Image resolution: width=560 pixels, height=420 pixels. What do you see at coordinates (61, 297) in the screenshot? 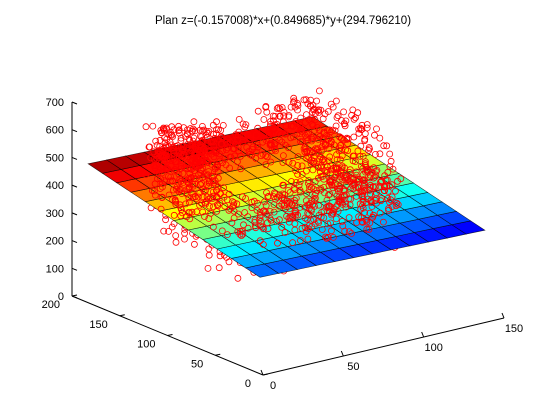
I see `z-tick-label: 0` at bounding box center [61, 297].